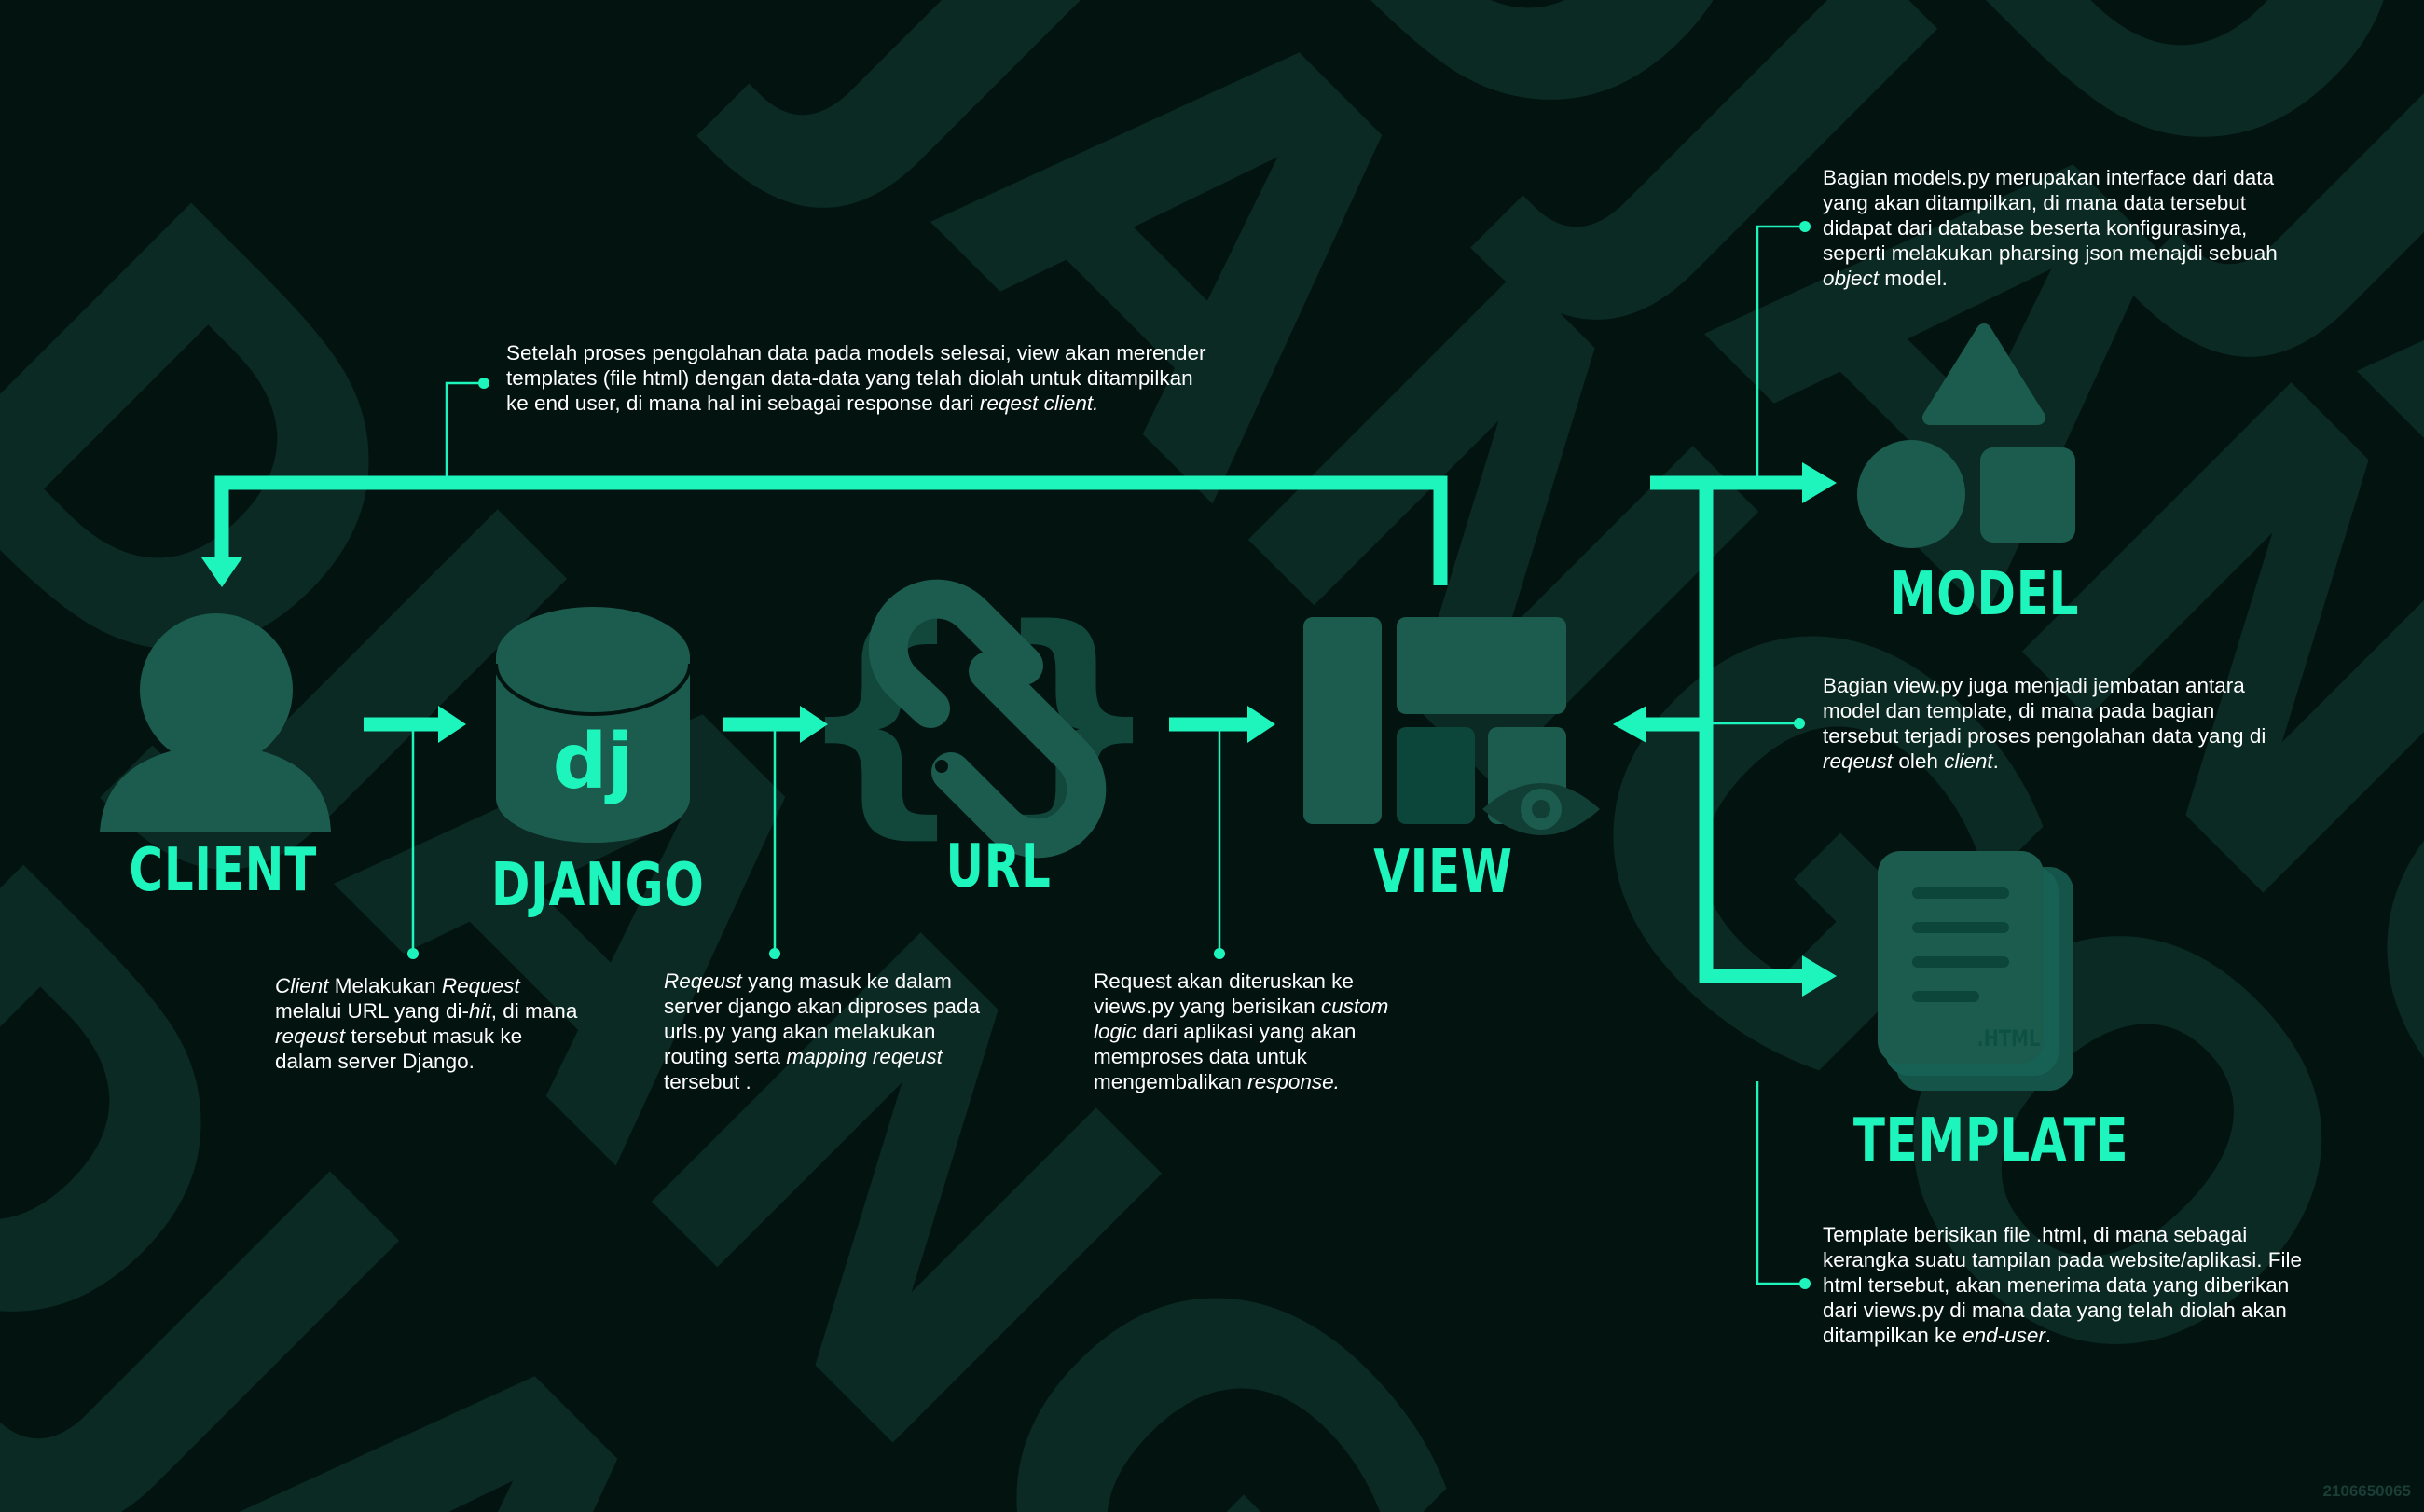 The width and height of the screenshot is (2424, 1512). I want to click on html-file-extension: .HTML, so click(2008, 1039).